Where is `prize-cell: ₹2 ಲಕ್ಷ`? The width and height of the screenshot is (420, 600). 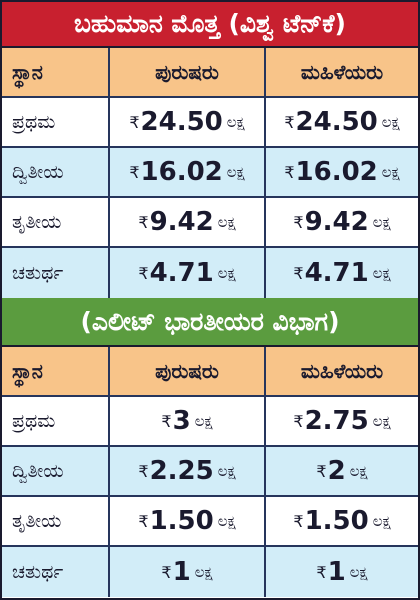
prize-cell: ₹2 ಲಕ್ಷ is located at coordinates (342, 471).